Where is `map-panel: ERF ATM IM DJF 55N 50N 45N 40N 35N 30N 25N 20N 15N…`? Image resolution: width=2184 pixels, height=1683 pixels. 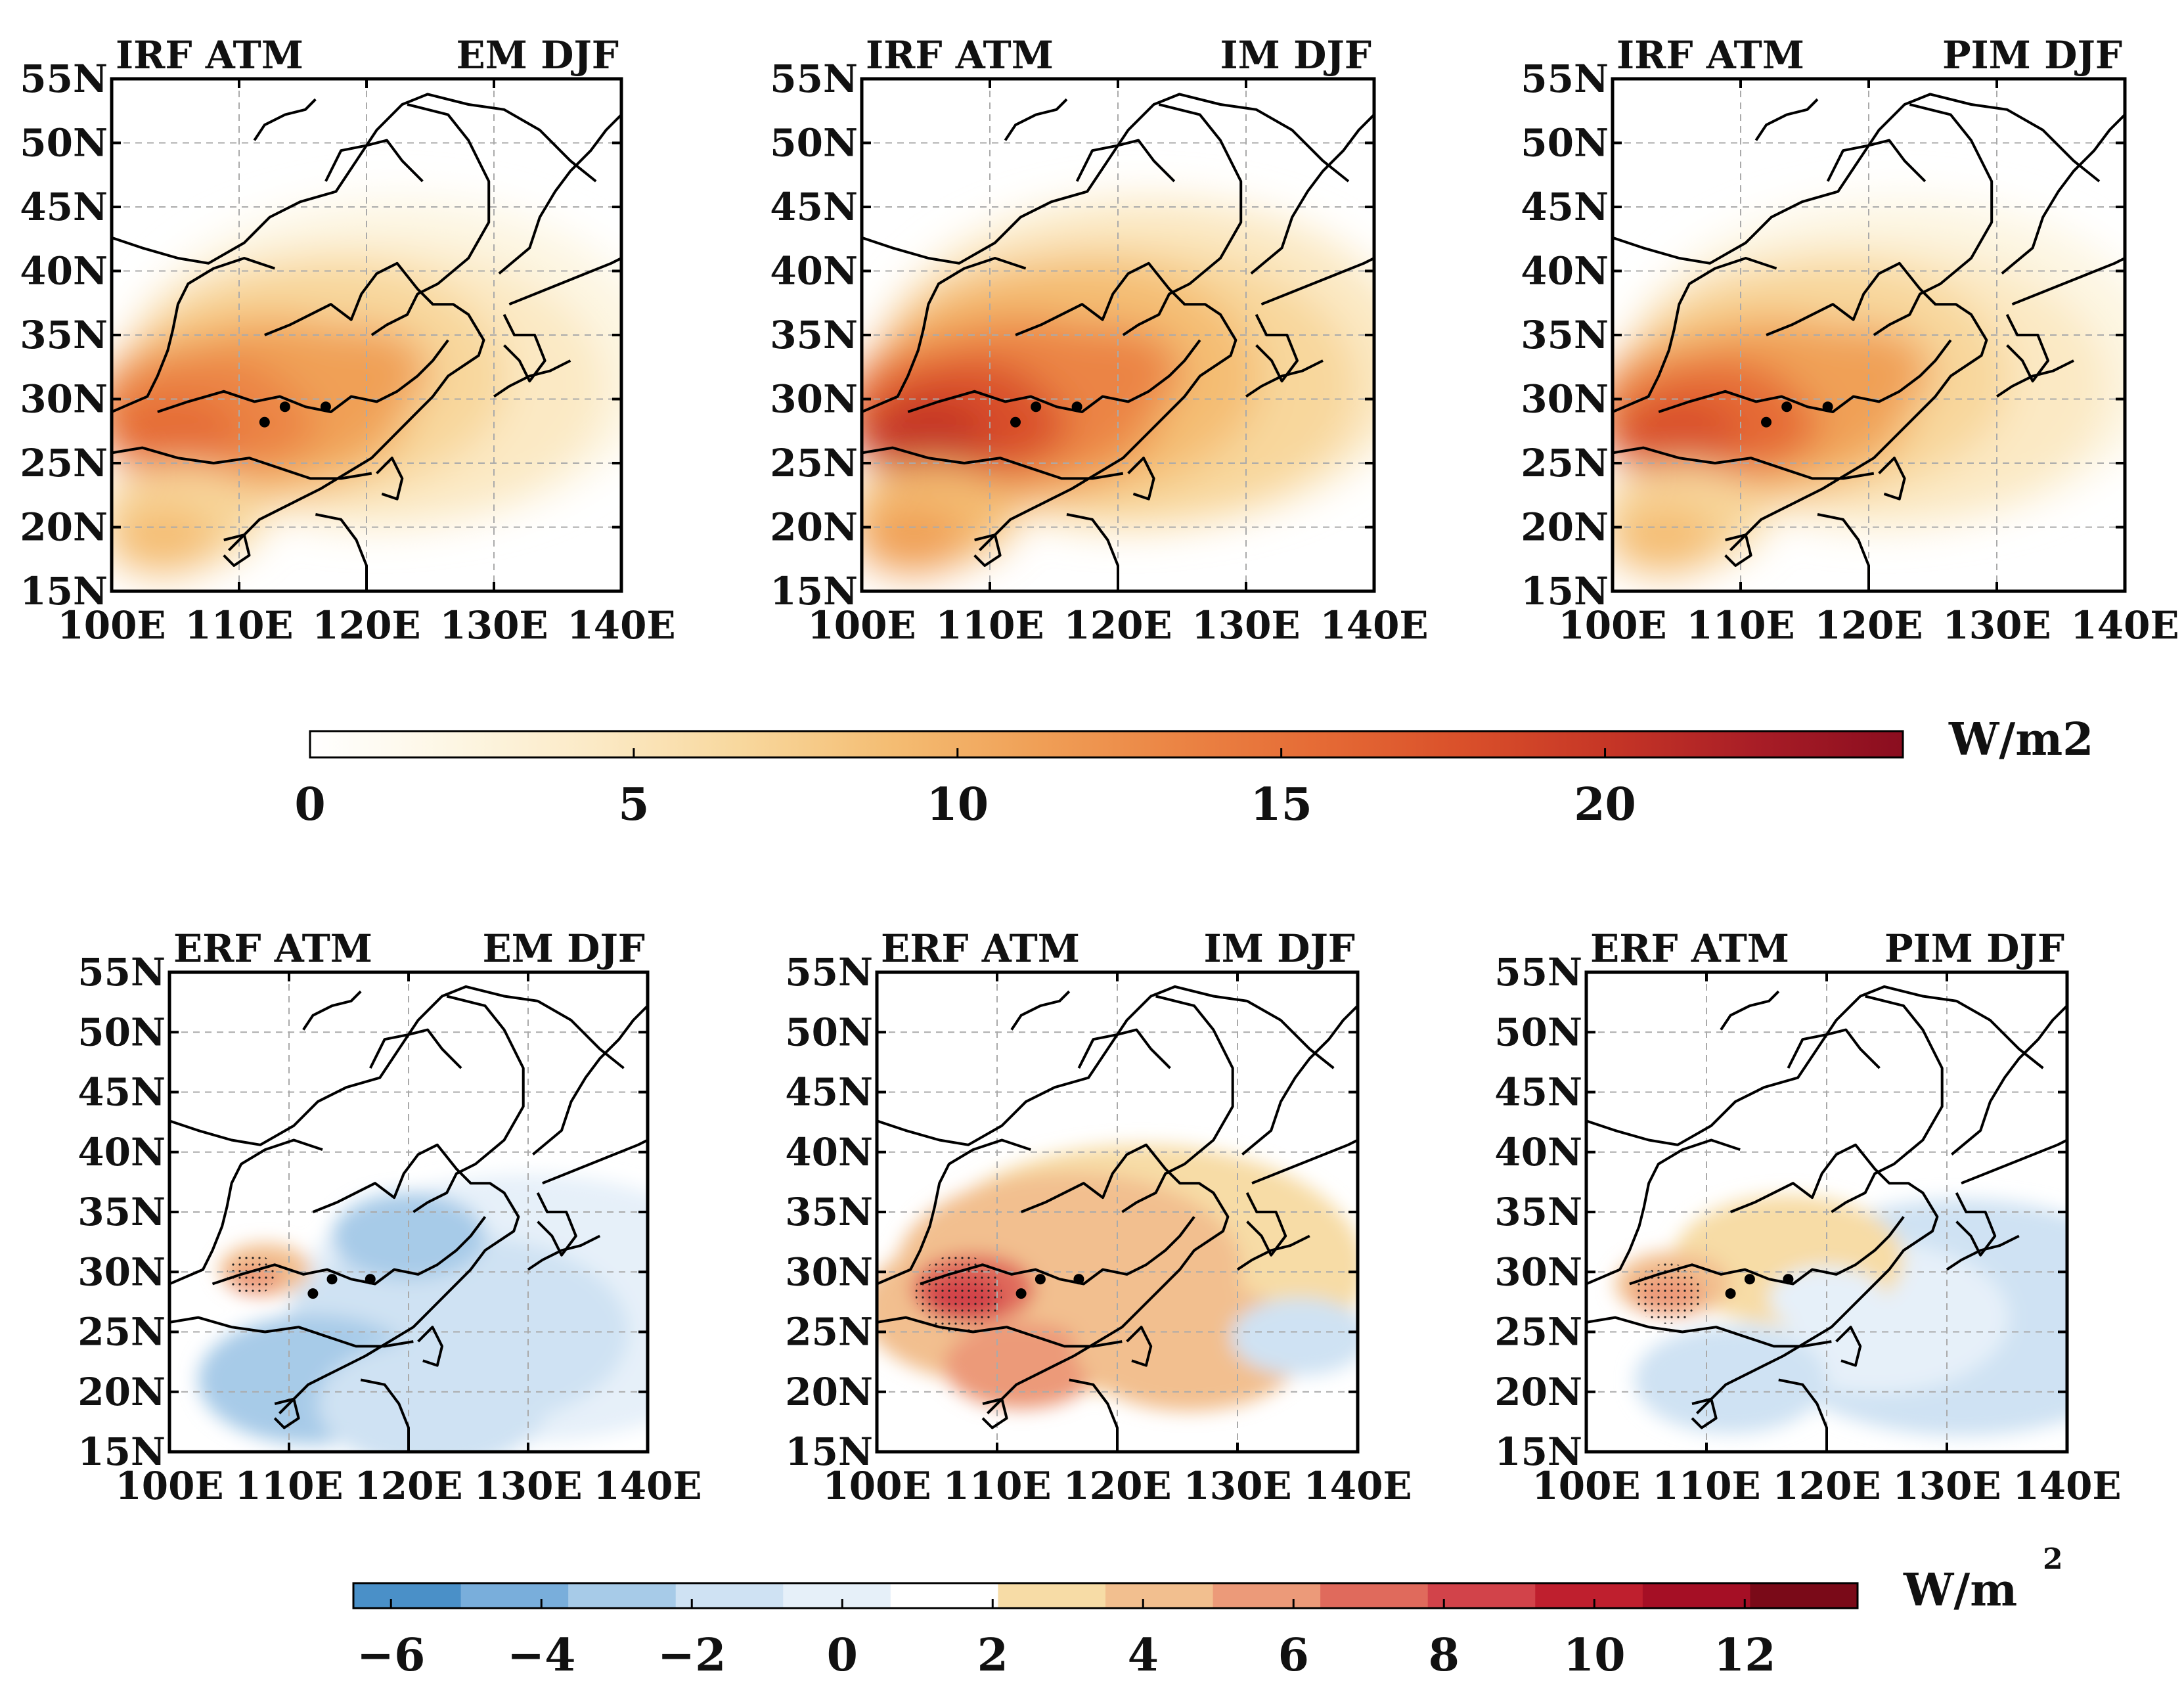 map-panel: ERF ATM IM DJF 55N 50N 45N 40N 35N 30N 25N 20N 15N… is located at coordinates (1098, 1217).